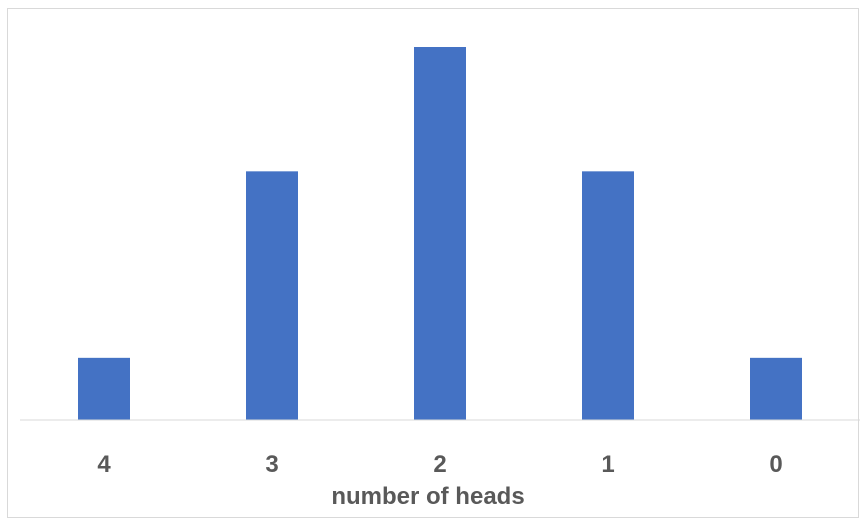 Image resolution: width=863 pixels, height=522 pixels. What do you see at coordinates (271, 464) in the screenshot?
I see `x-tick-label-3: 3` at bounding box center [271, 464].